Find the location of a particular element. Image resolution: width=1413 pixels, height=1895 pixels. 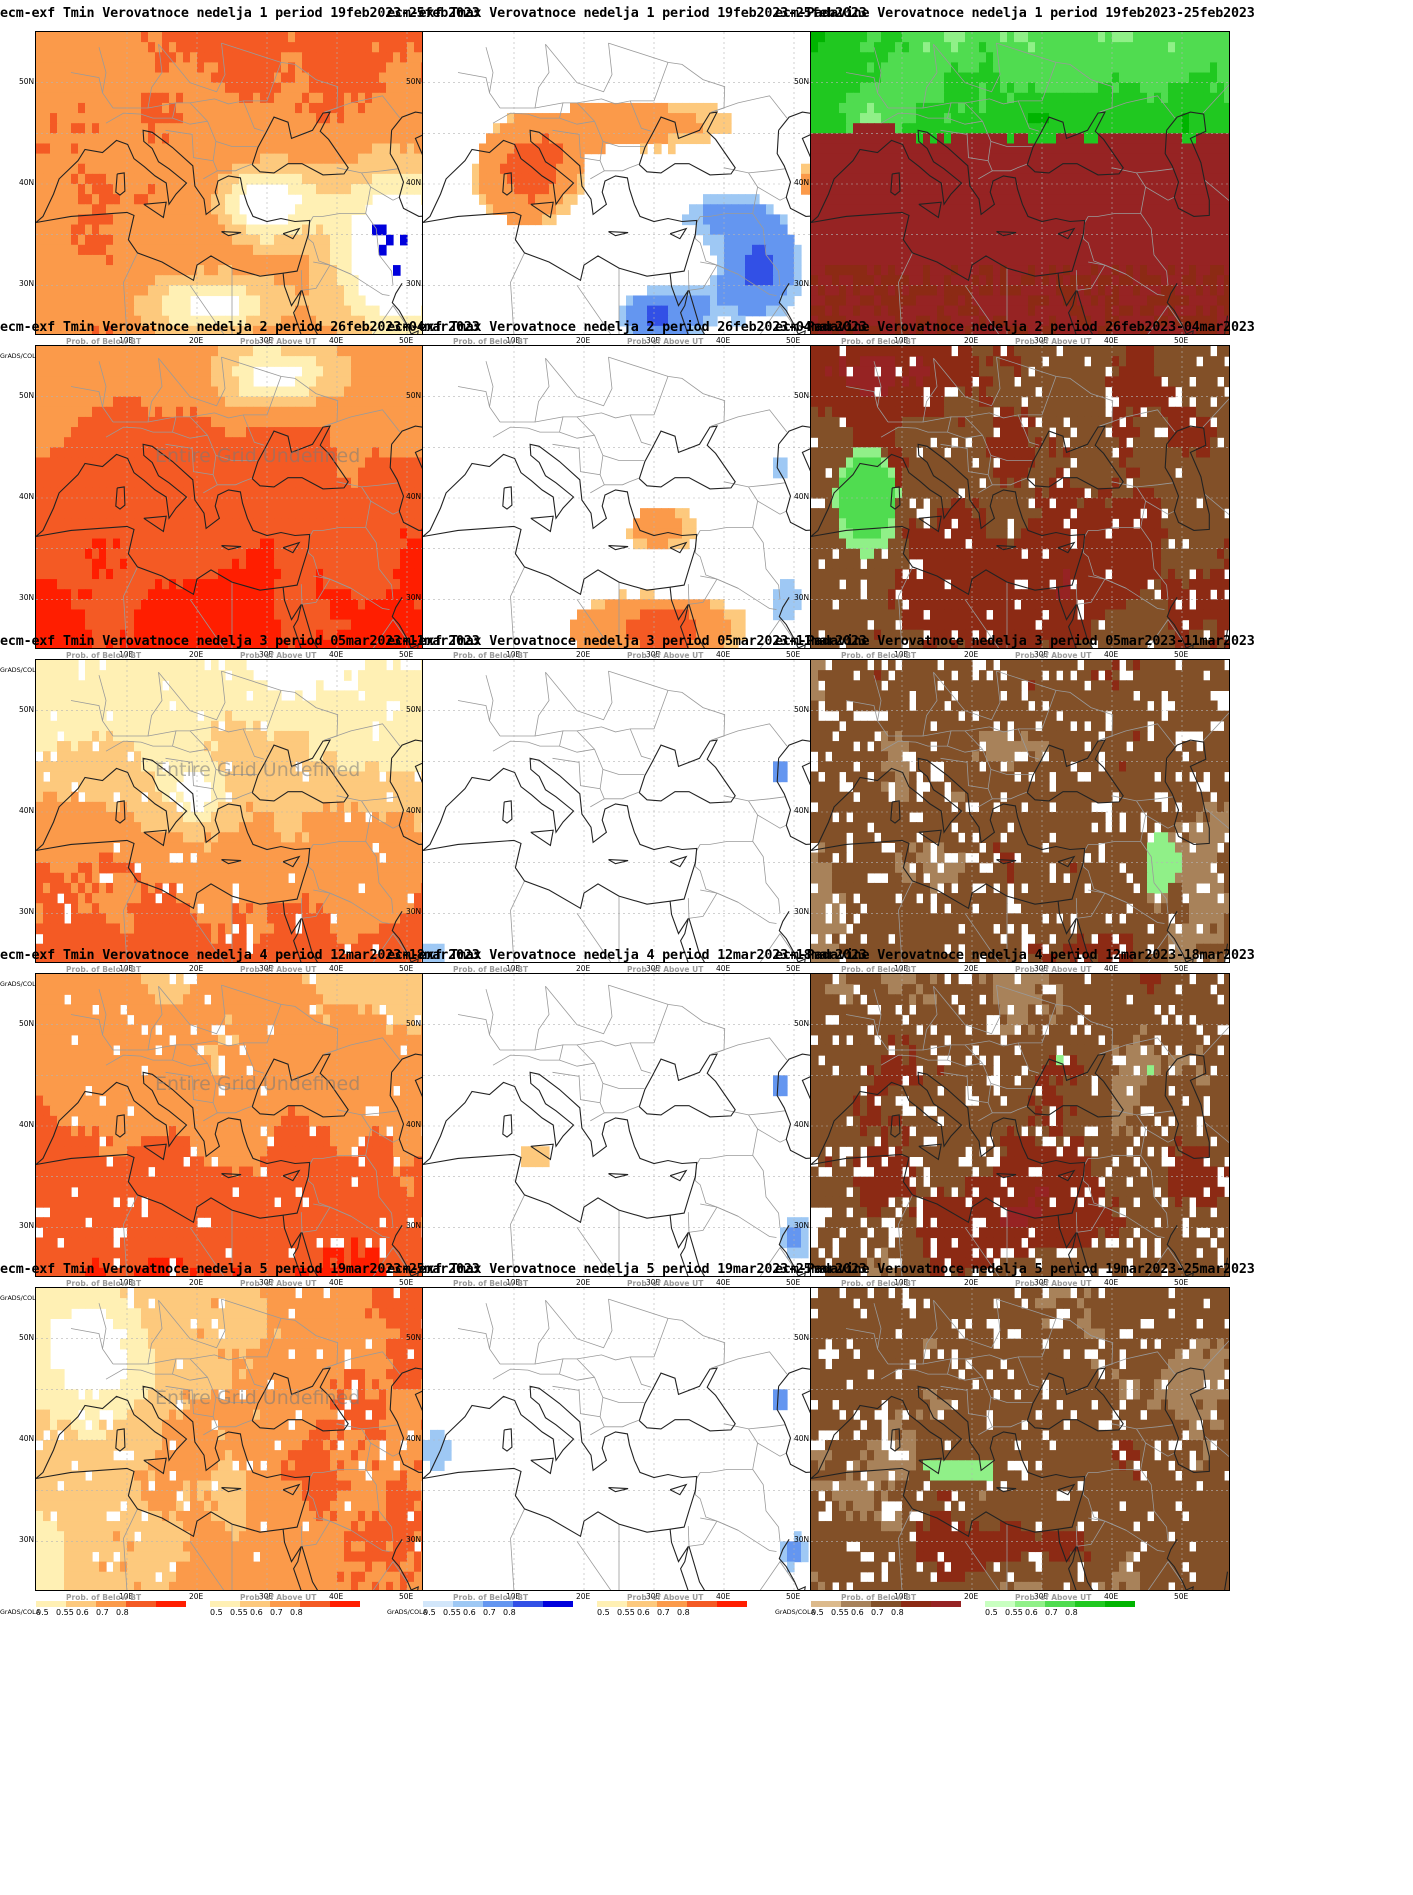

latitude-label: 30N is located at coordinates (27, 284).